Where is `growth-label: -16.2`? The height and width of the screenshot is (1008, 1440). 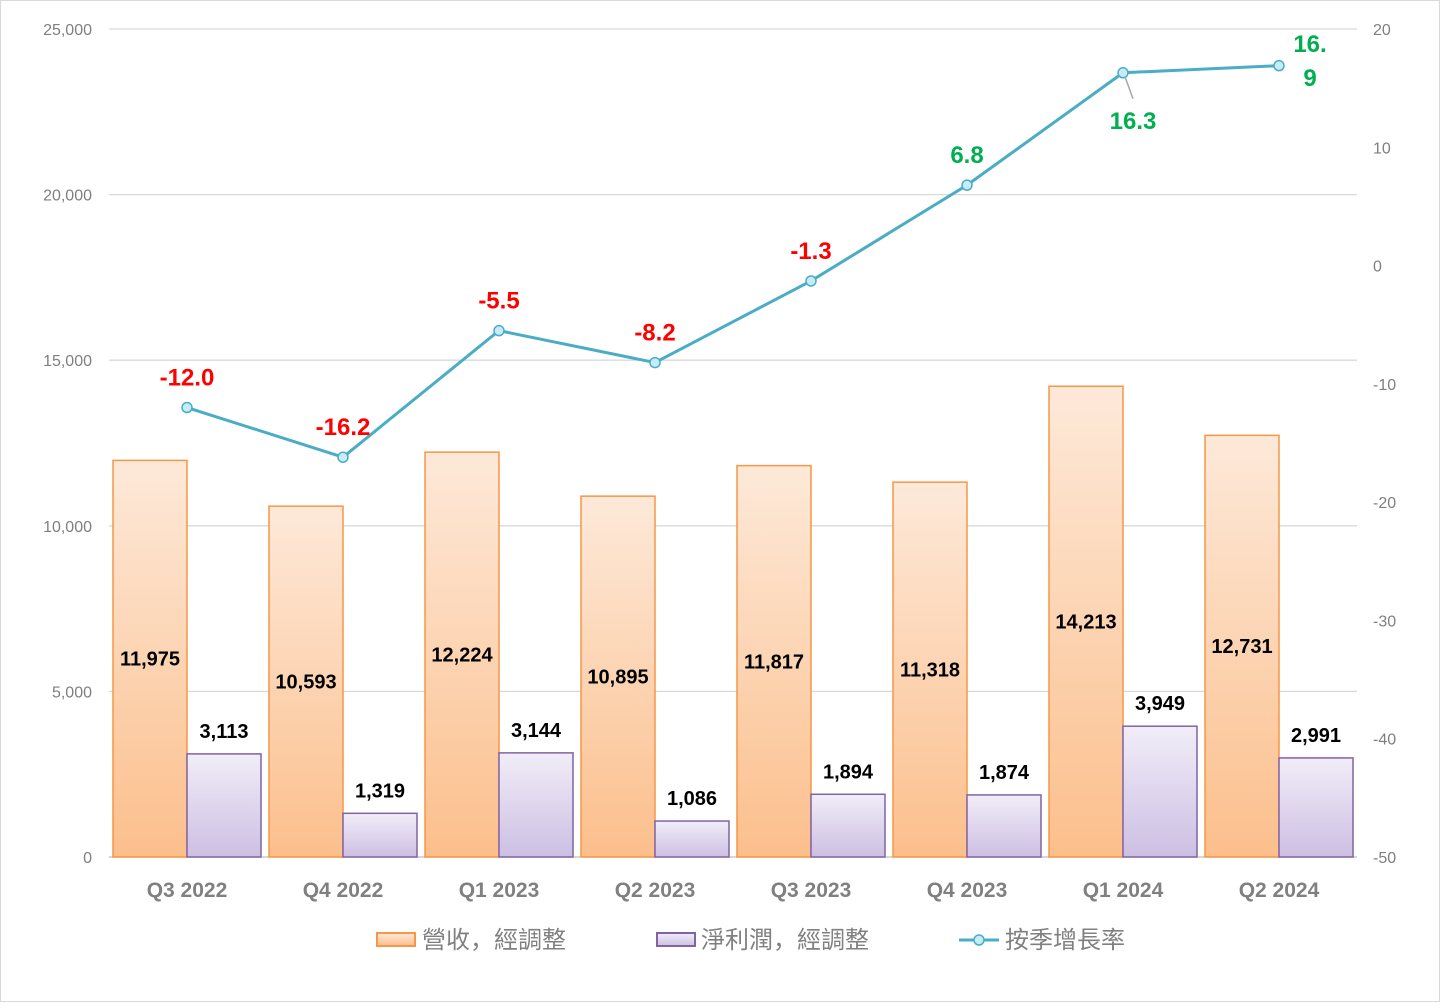
growth-label: -16.2 is located at coordinates (343, 427).